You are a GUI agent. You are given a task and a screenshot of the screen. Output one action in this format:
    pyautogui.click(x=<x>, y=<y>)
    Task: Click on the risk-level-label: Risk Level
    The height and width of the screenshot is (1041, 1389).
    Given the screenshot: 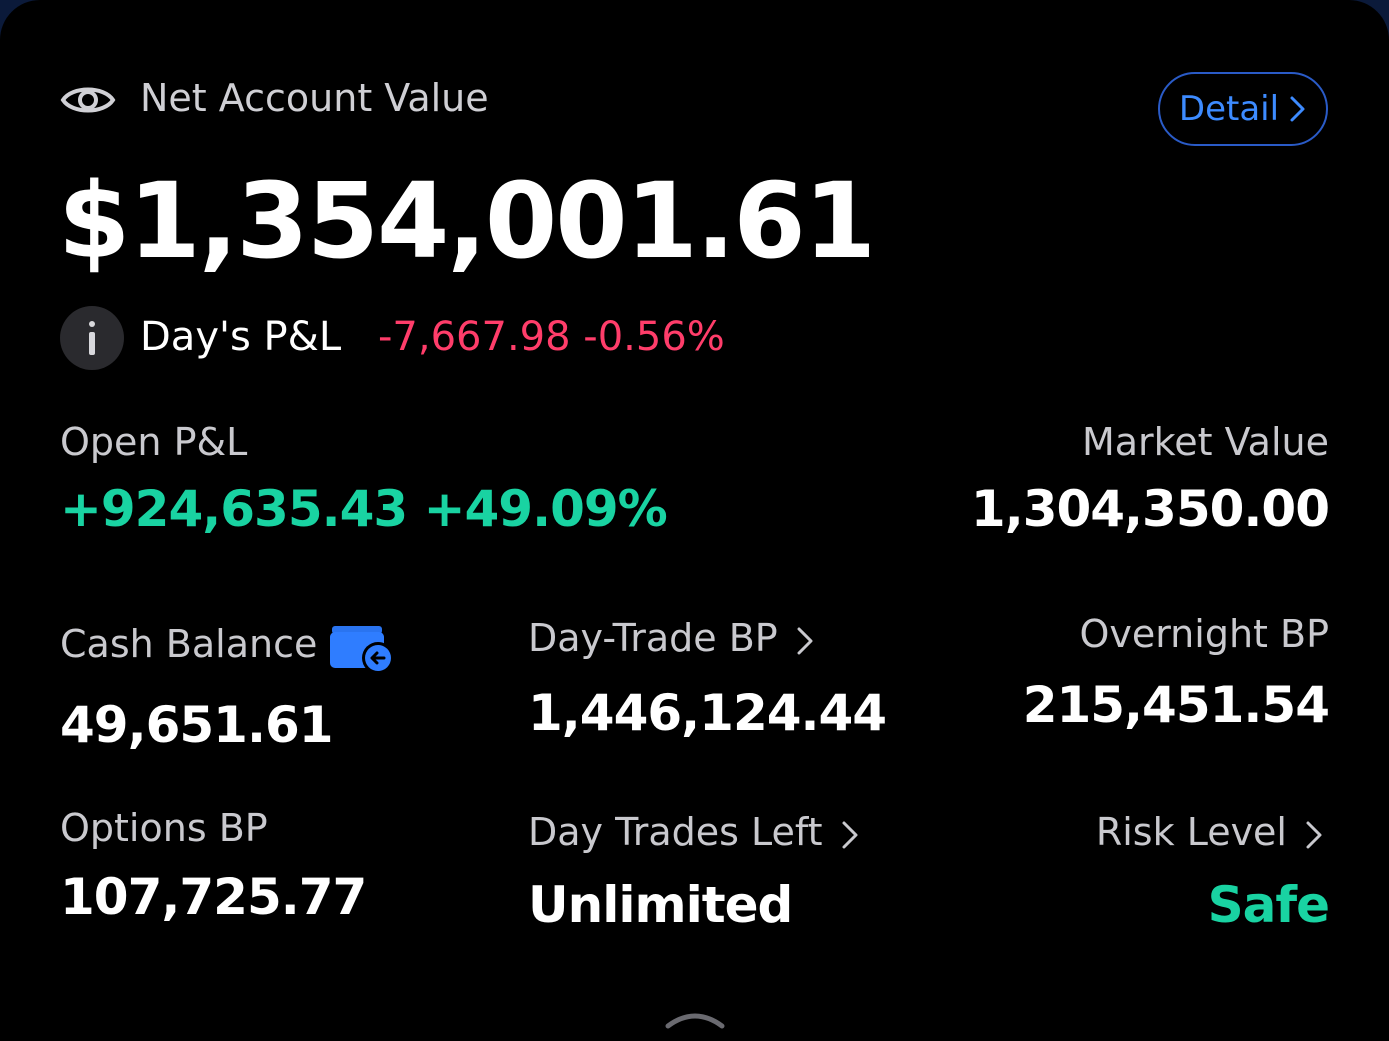 What is the action you would take?
    pyautogui.click(x=1191, y=832)
    